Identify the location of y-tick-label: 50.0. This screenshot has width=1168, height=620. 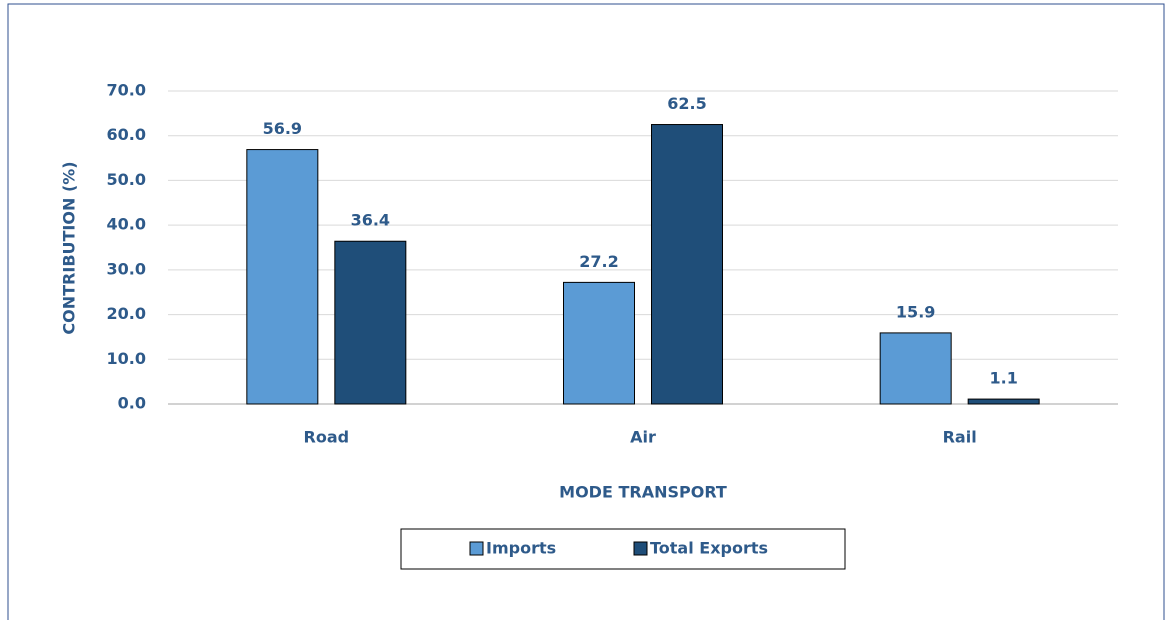
(126, 179).